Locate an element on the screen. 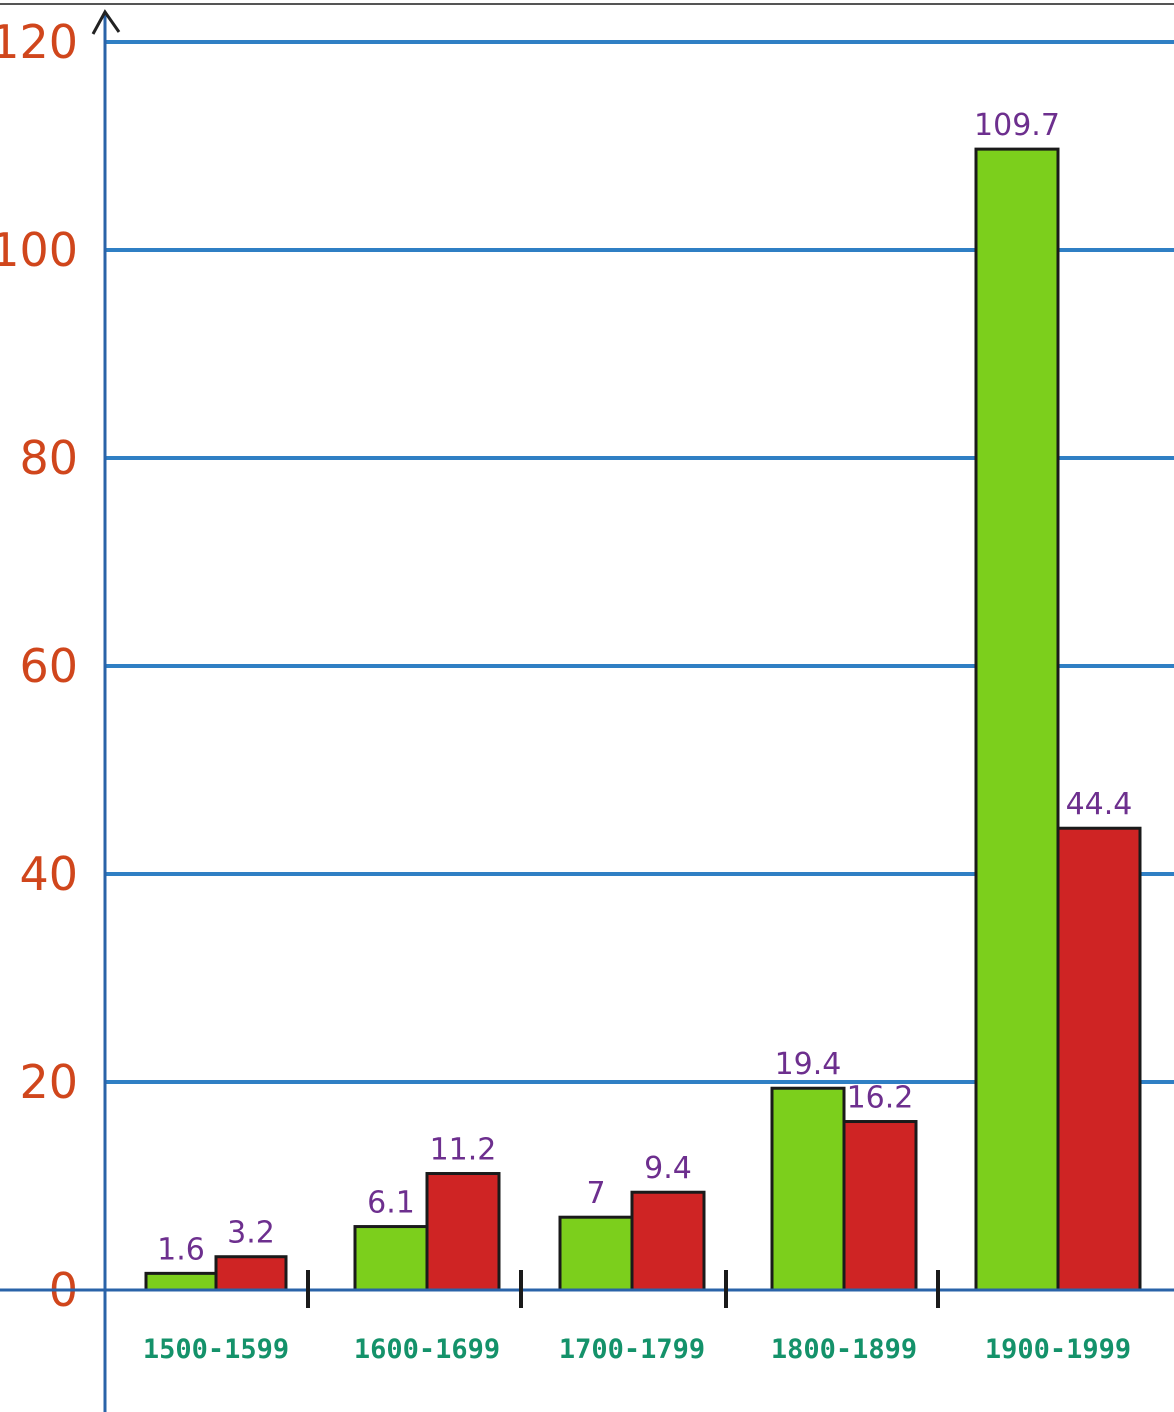  data-label: 9.4 is located at coordinates (668, 1168).